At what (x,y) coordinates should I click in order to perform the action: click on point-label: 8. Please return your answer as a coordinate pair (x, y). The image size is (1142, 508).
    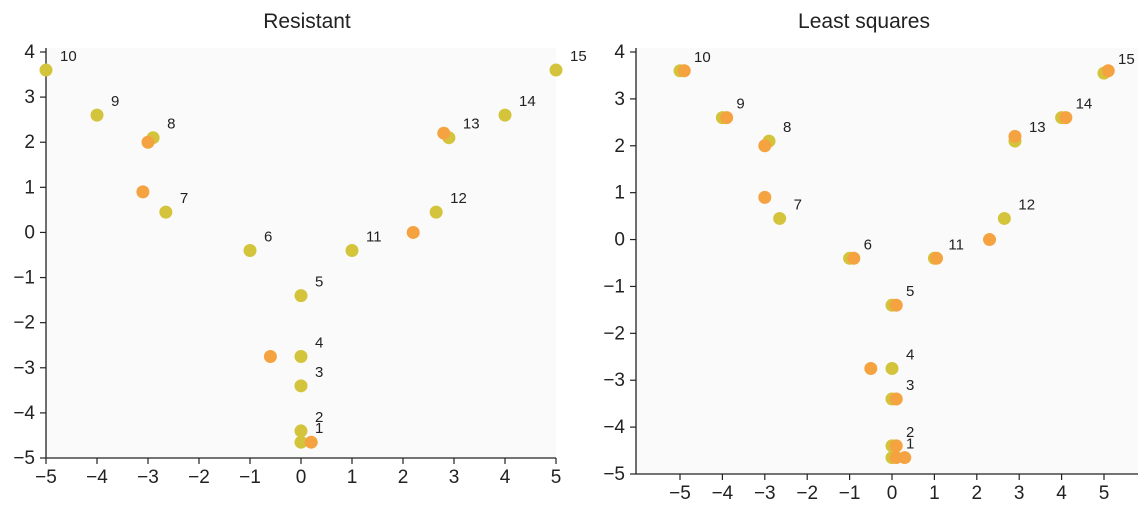
    Looking at the image, I should click on (171, 124).